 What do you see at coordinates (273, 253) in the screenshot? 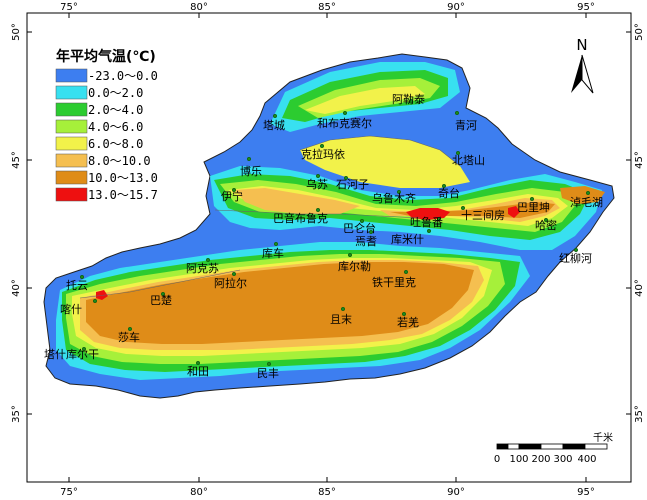
I see `city-label: 库车` at bounding box center [273, 253].